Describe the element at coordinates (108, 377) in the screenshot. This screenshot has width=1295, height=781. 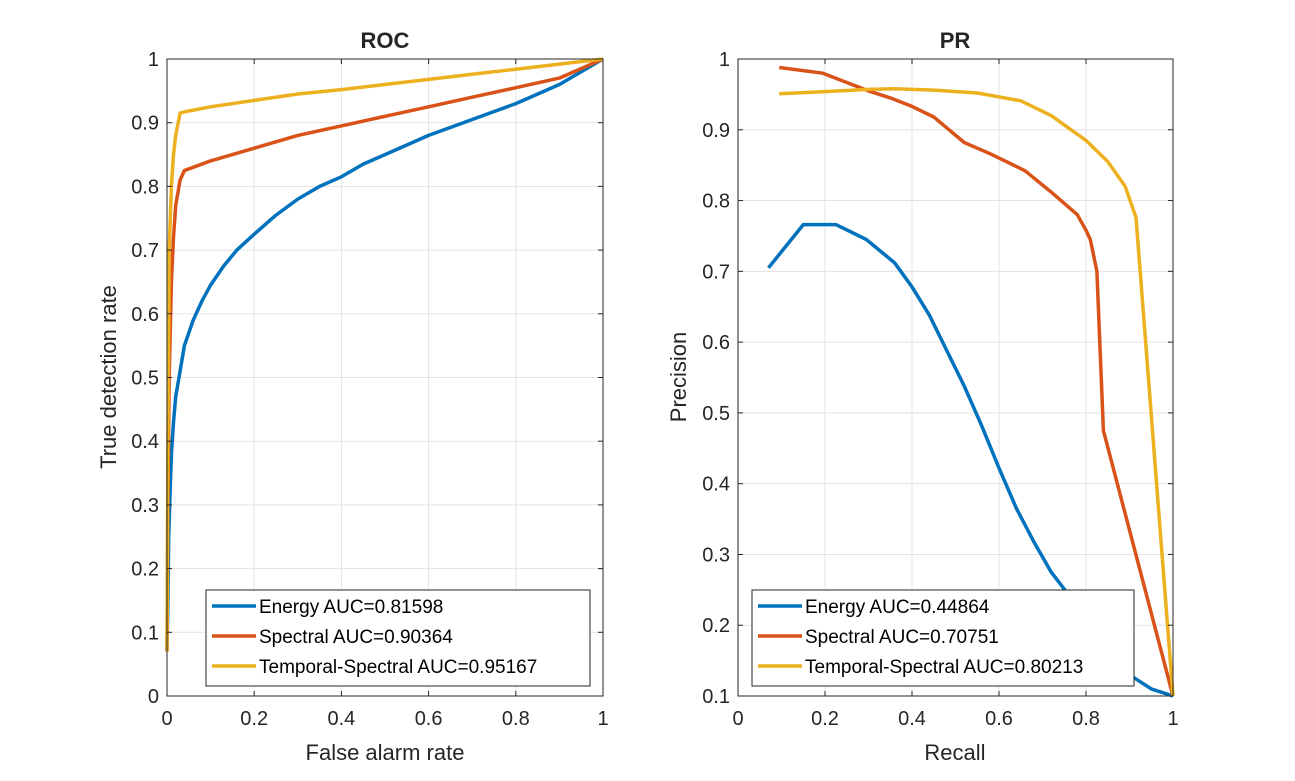
I see `roc-y-axis-label: True detection rate` at that location.